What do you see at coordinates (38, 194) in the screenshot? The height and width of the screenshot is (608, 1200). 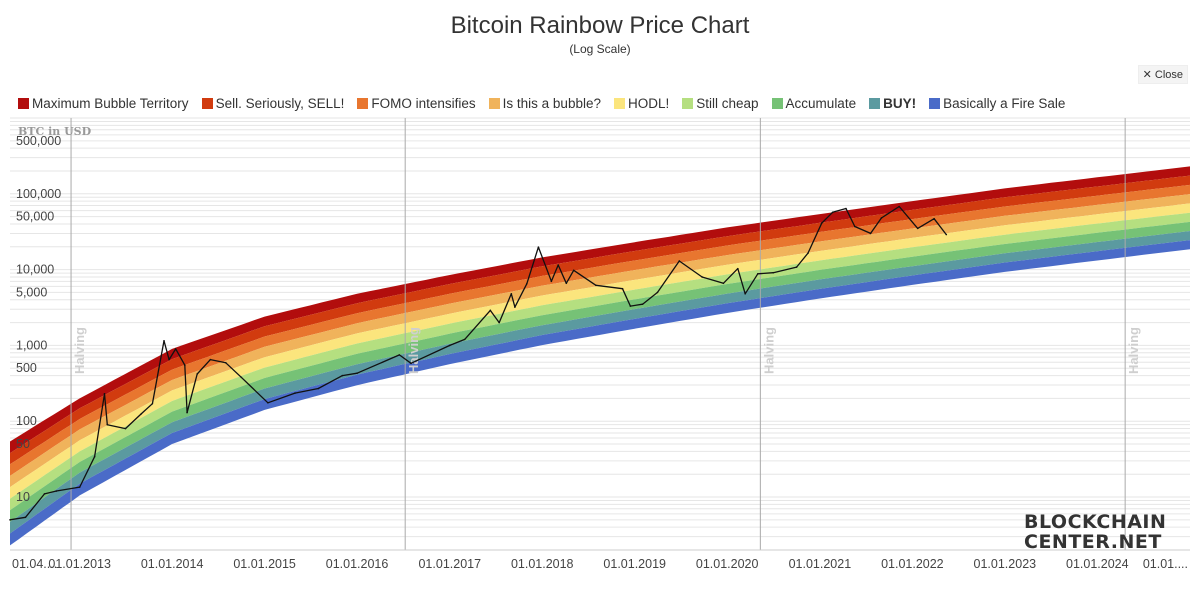 I see `y-tick-label: 100,000` at bounding box center [38, 194].